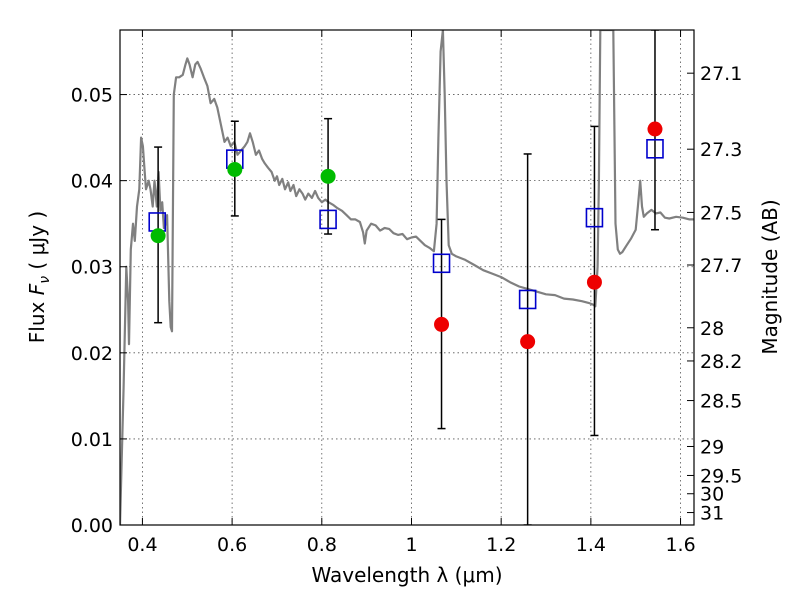  Describe the element at coordinates (721, 402) in the screenshot. I see `mag-tick-label: 28.5` at that location.